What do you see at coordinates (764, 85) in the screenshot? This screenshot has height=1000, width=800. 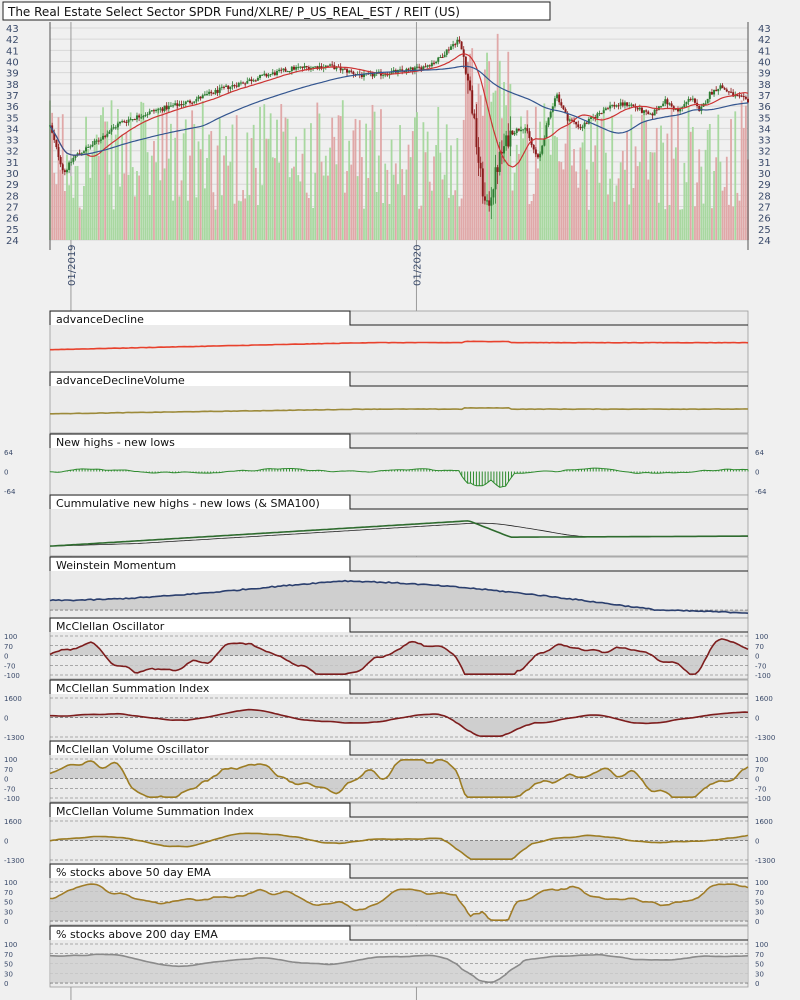 I see `price-tick-label-right: 38` at bounding box center [764, 85].